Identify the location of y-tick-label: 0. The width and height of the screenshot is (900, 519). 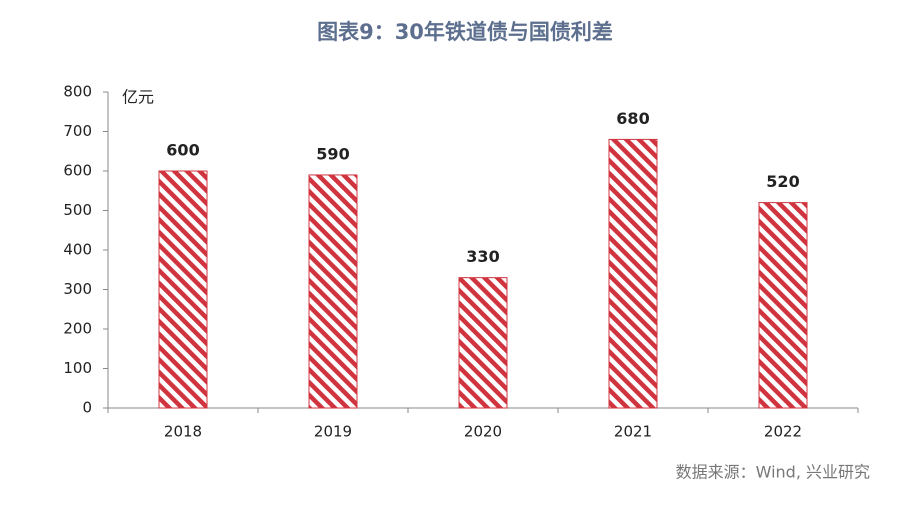
(87, 408).